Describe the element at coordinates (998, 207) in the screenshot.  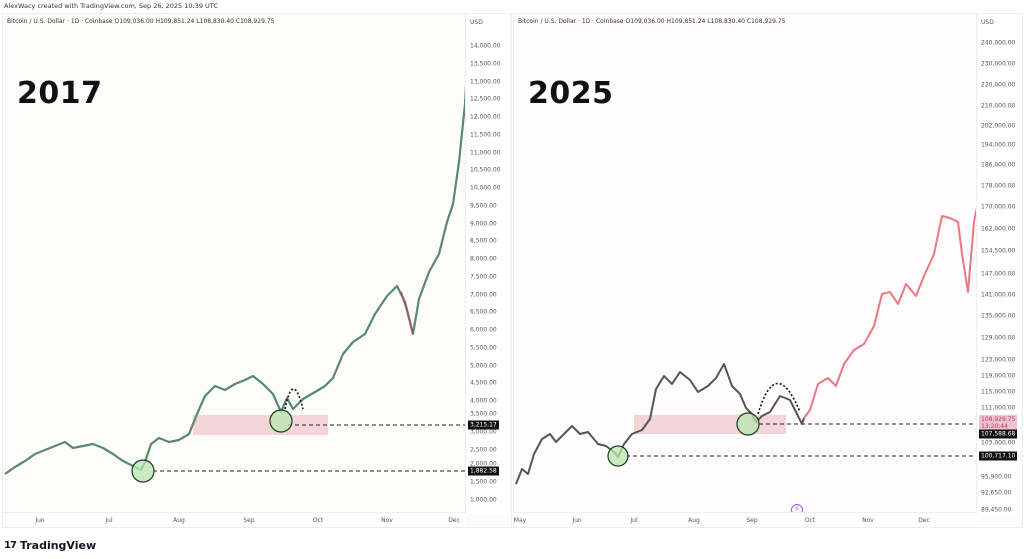
I see `price-tick: 170,000.00` at that location.